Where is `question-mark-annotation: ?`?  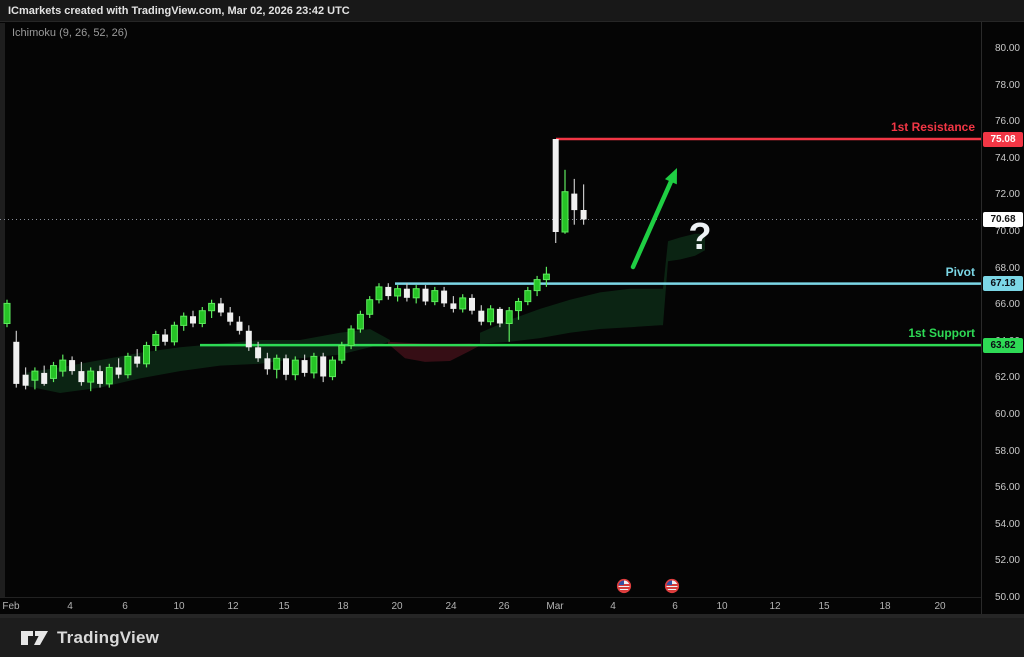
question-mark-annotation: ? is located at coordinates (699, 237).